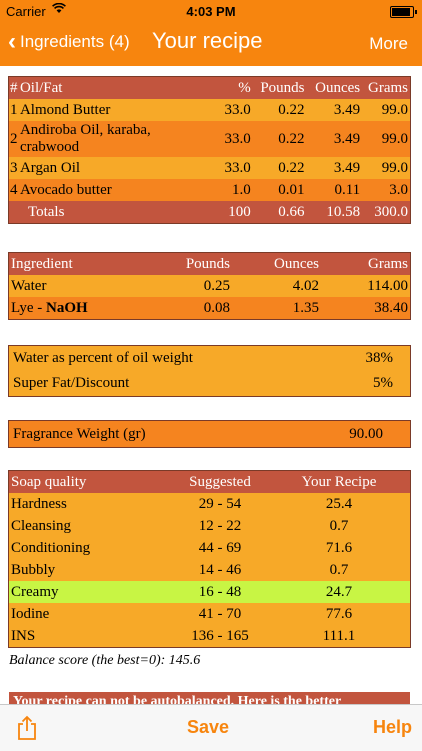 The image size is (422, 751). I want to click on totals-label: Totals, so click(115, 212).